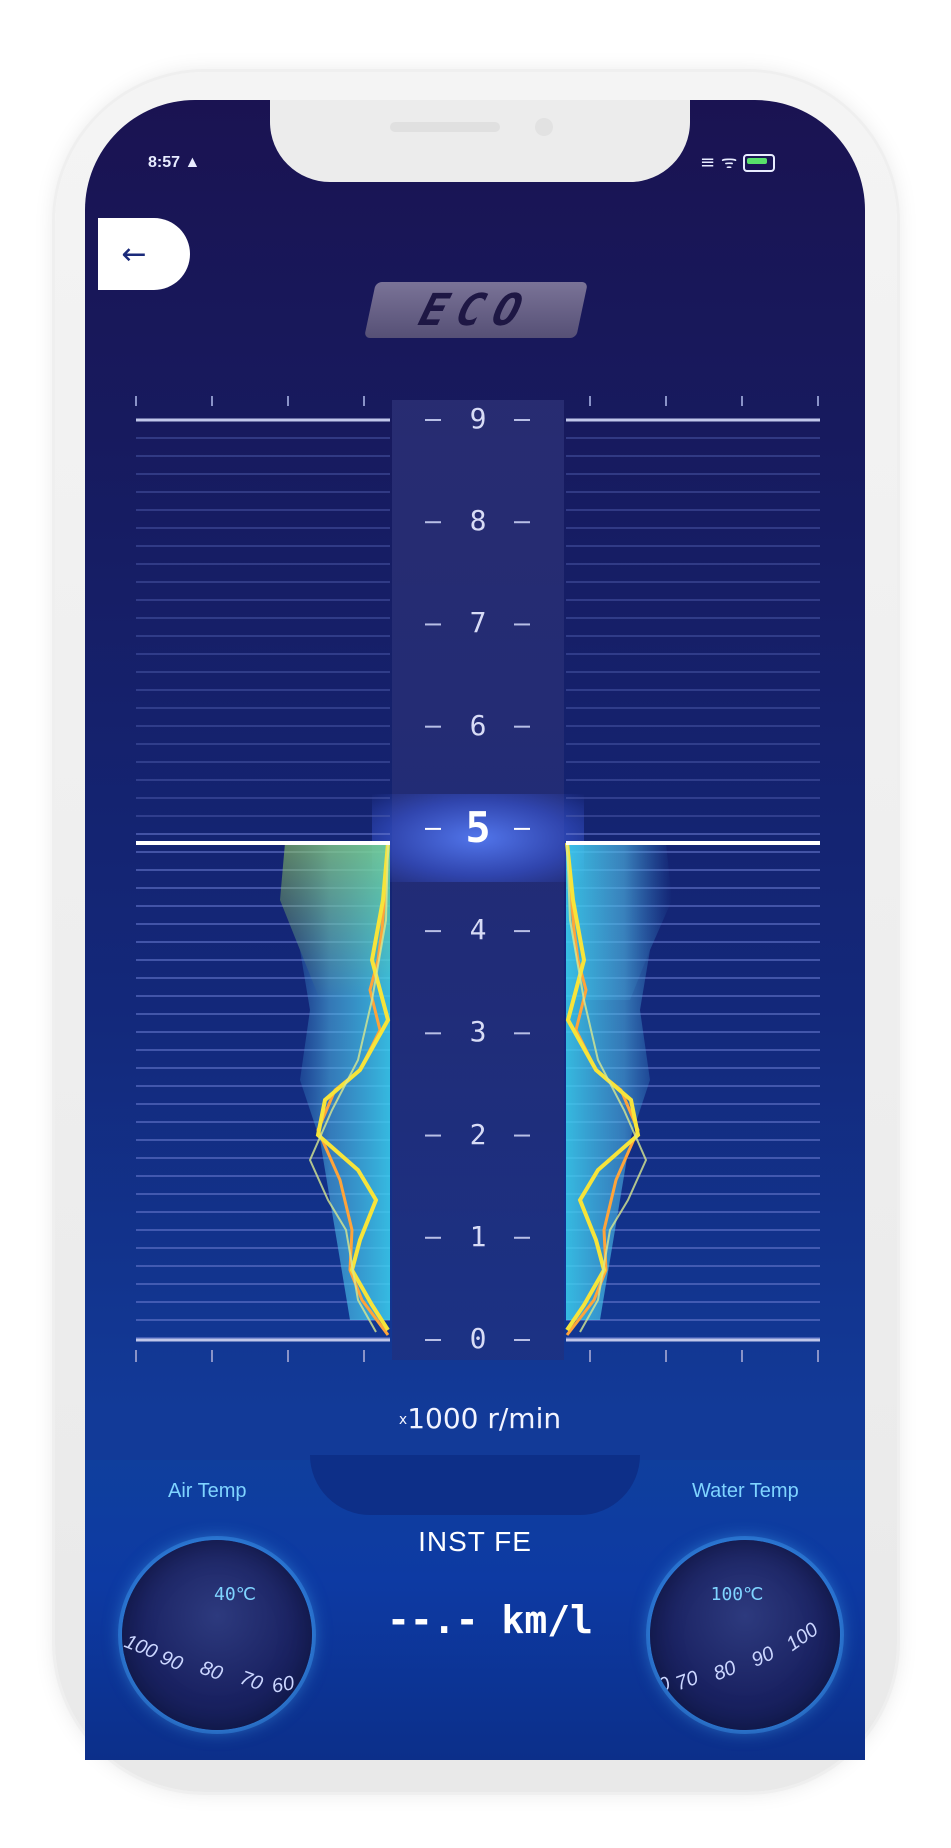 Image resolution: width=951 pixels, height=1848 pixels. I want to click on rpm-scale-label-4: 4, so click(478, 930).